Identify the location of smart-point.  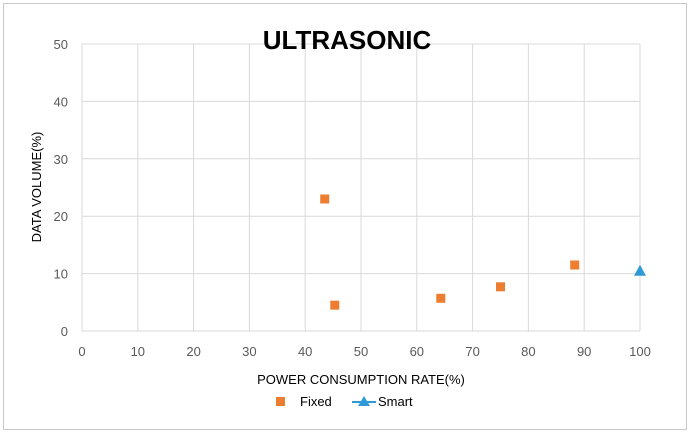
(640, 270).